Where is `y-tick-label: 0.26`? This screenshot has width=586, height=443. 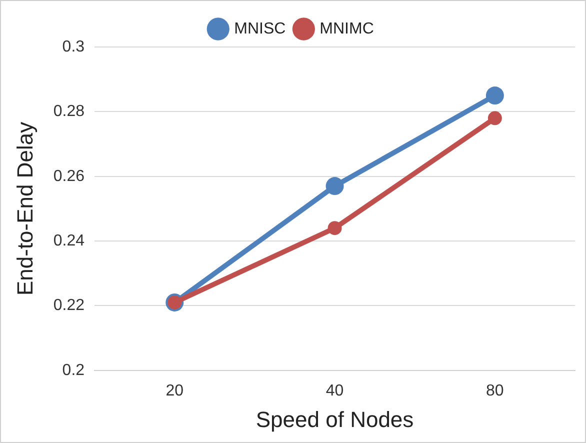 y-tick-label: 0.26 is located at coordinates (69, 176).